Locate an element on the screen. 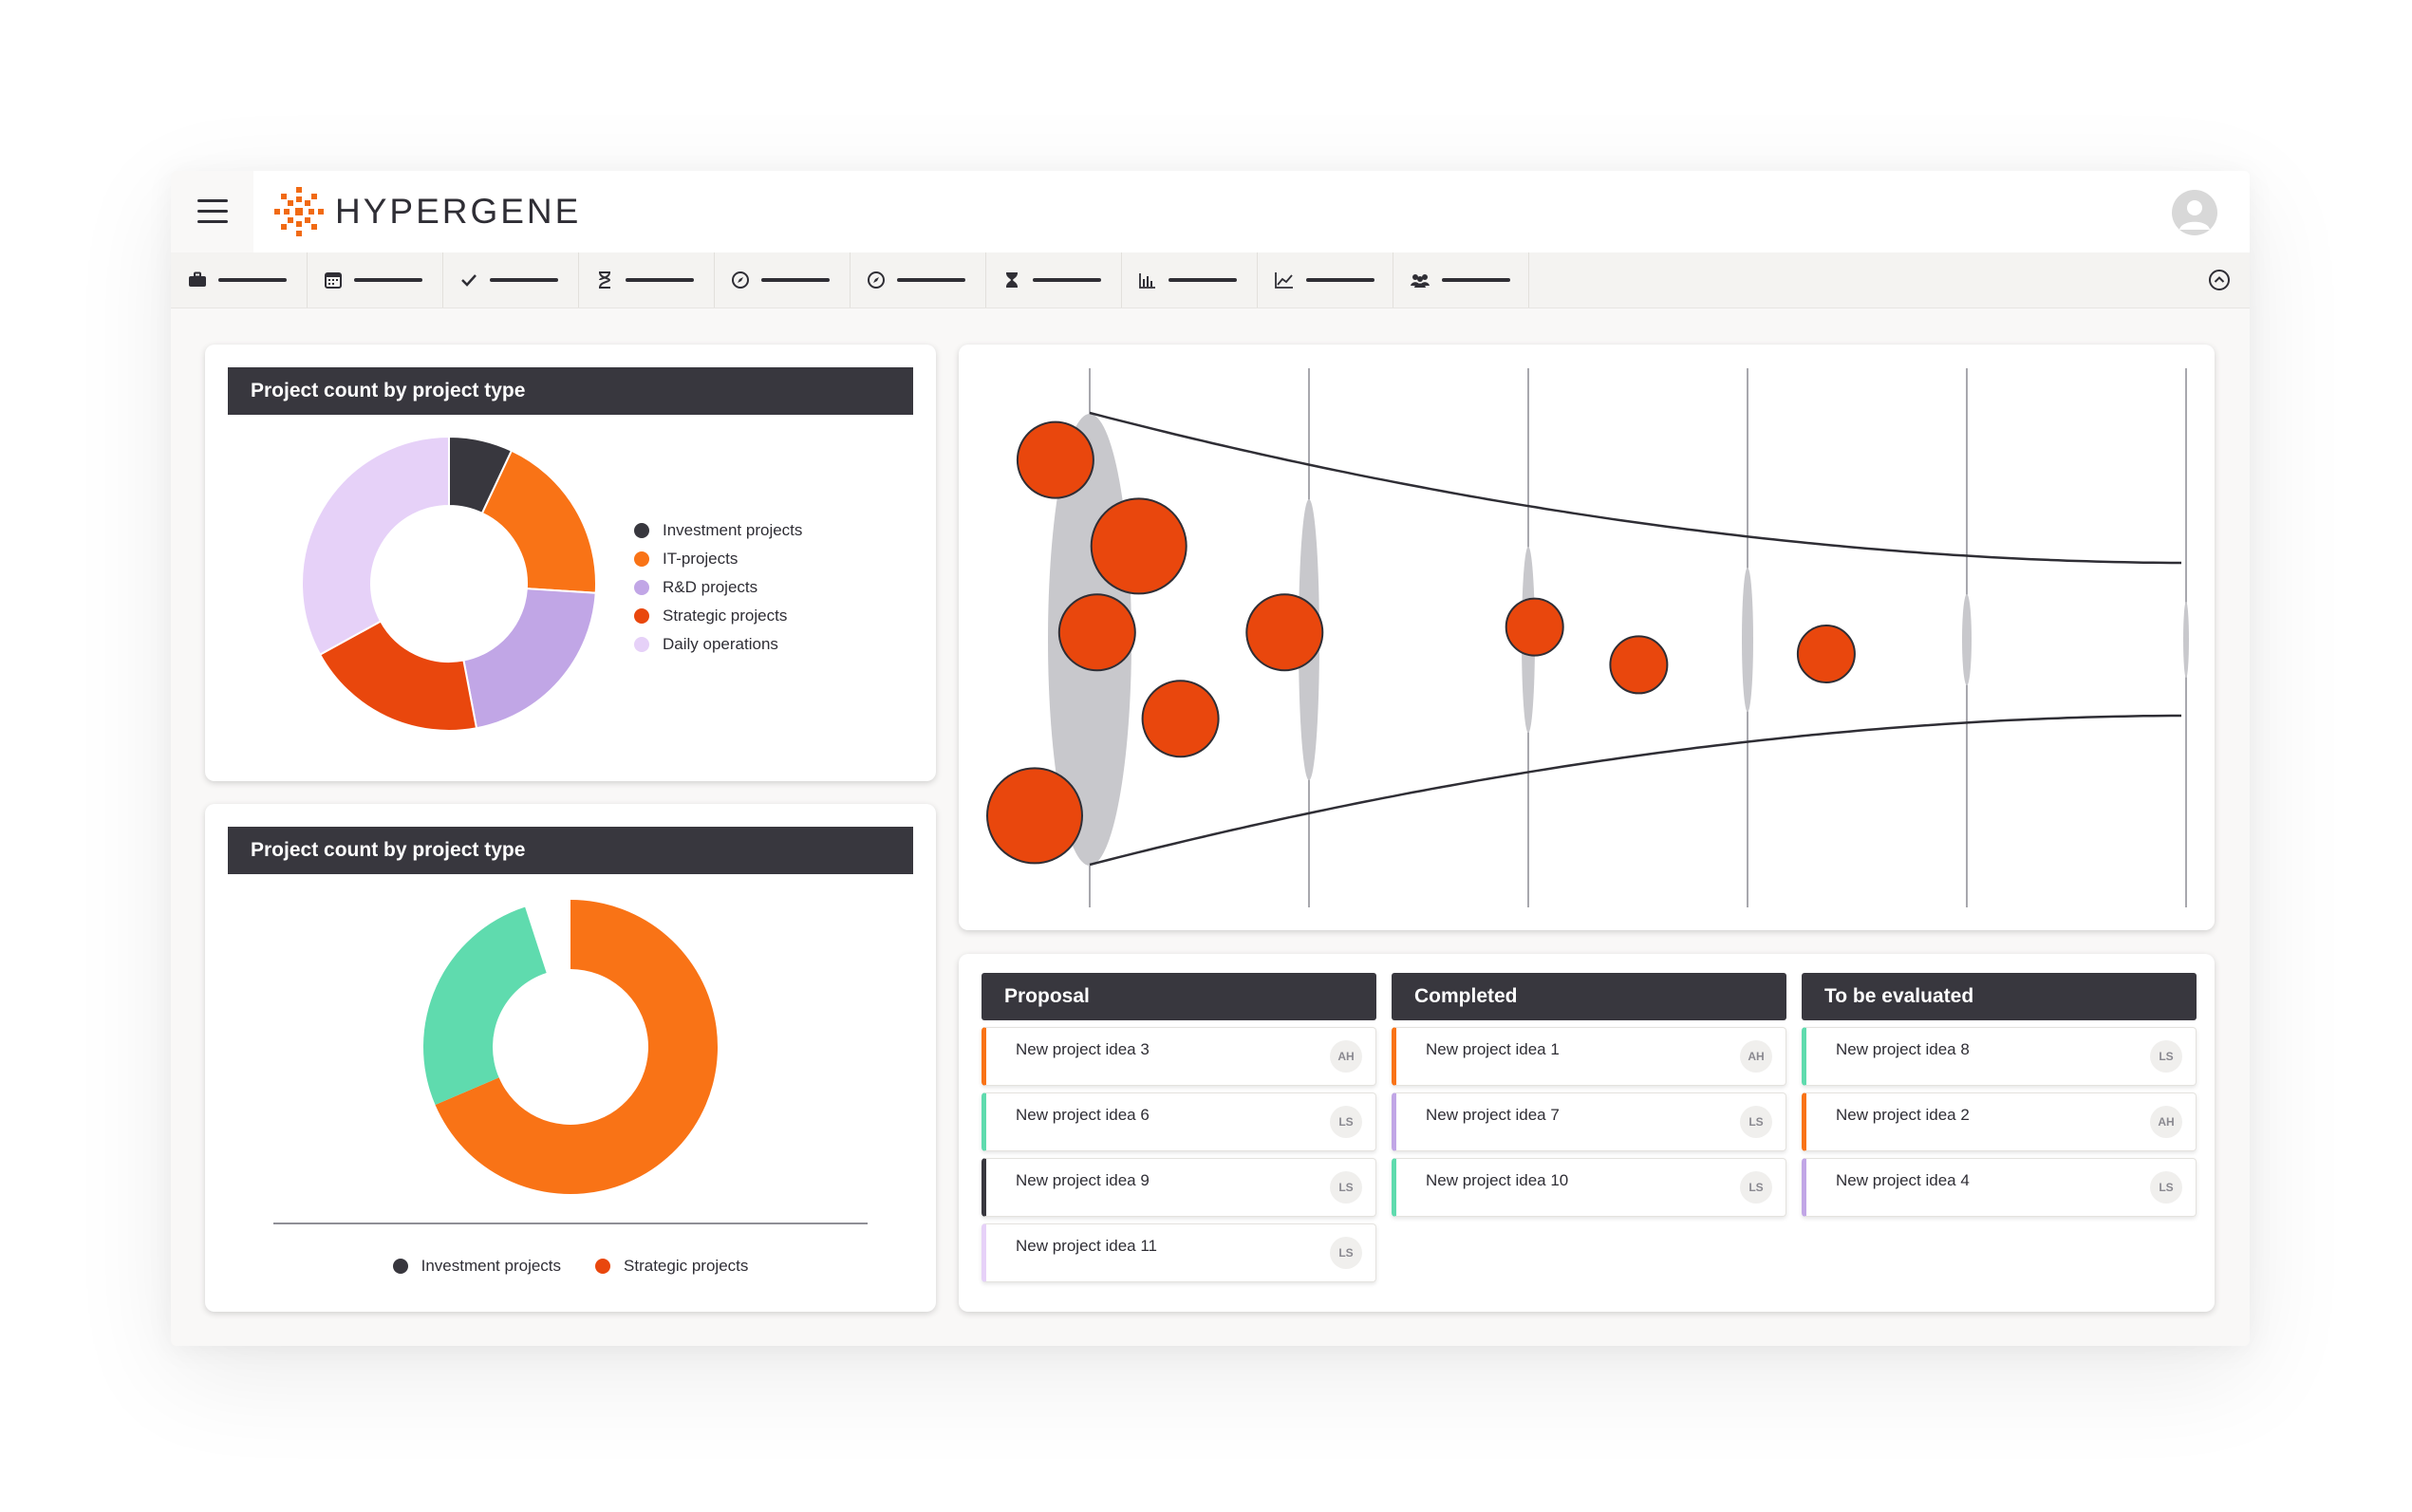 This screenshot has height=1512, width=2412. donut-chart is located at coordinates (570, 1047).